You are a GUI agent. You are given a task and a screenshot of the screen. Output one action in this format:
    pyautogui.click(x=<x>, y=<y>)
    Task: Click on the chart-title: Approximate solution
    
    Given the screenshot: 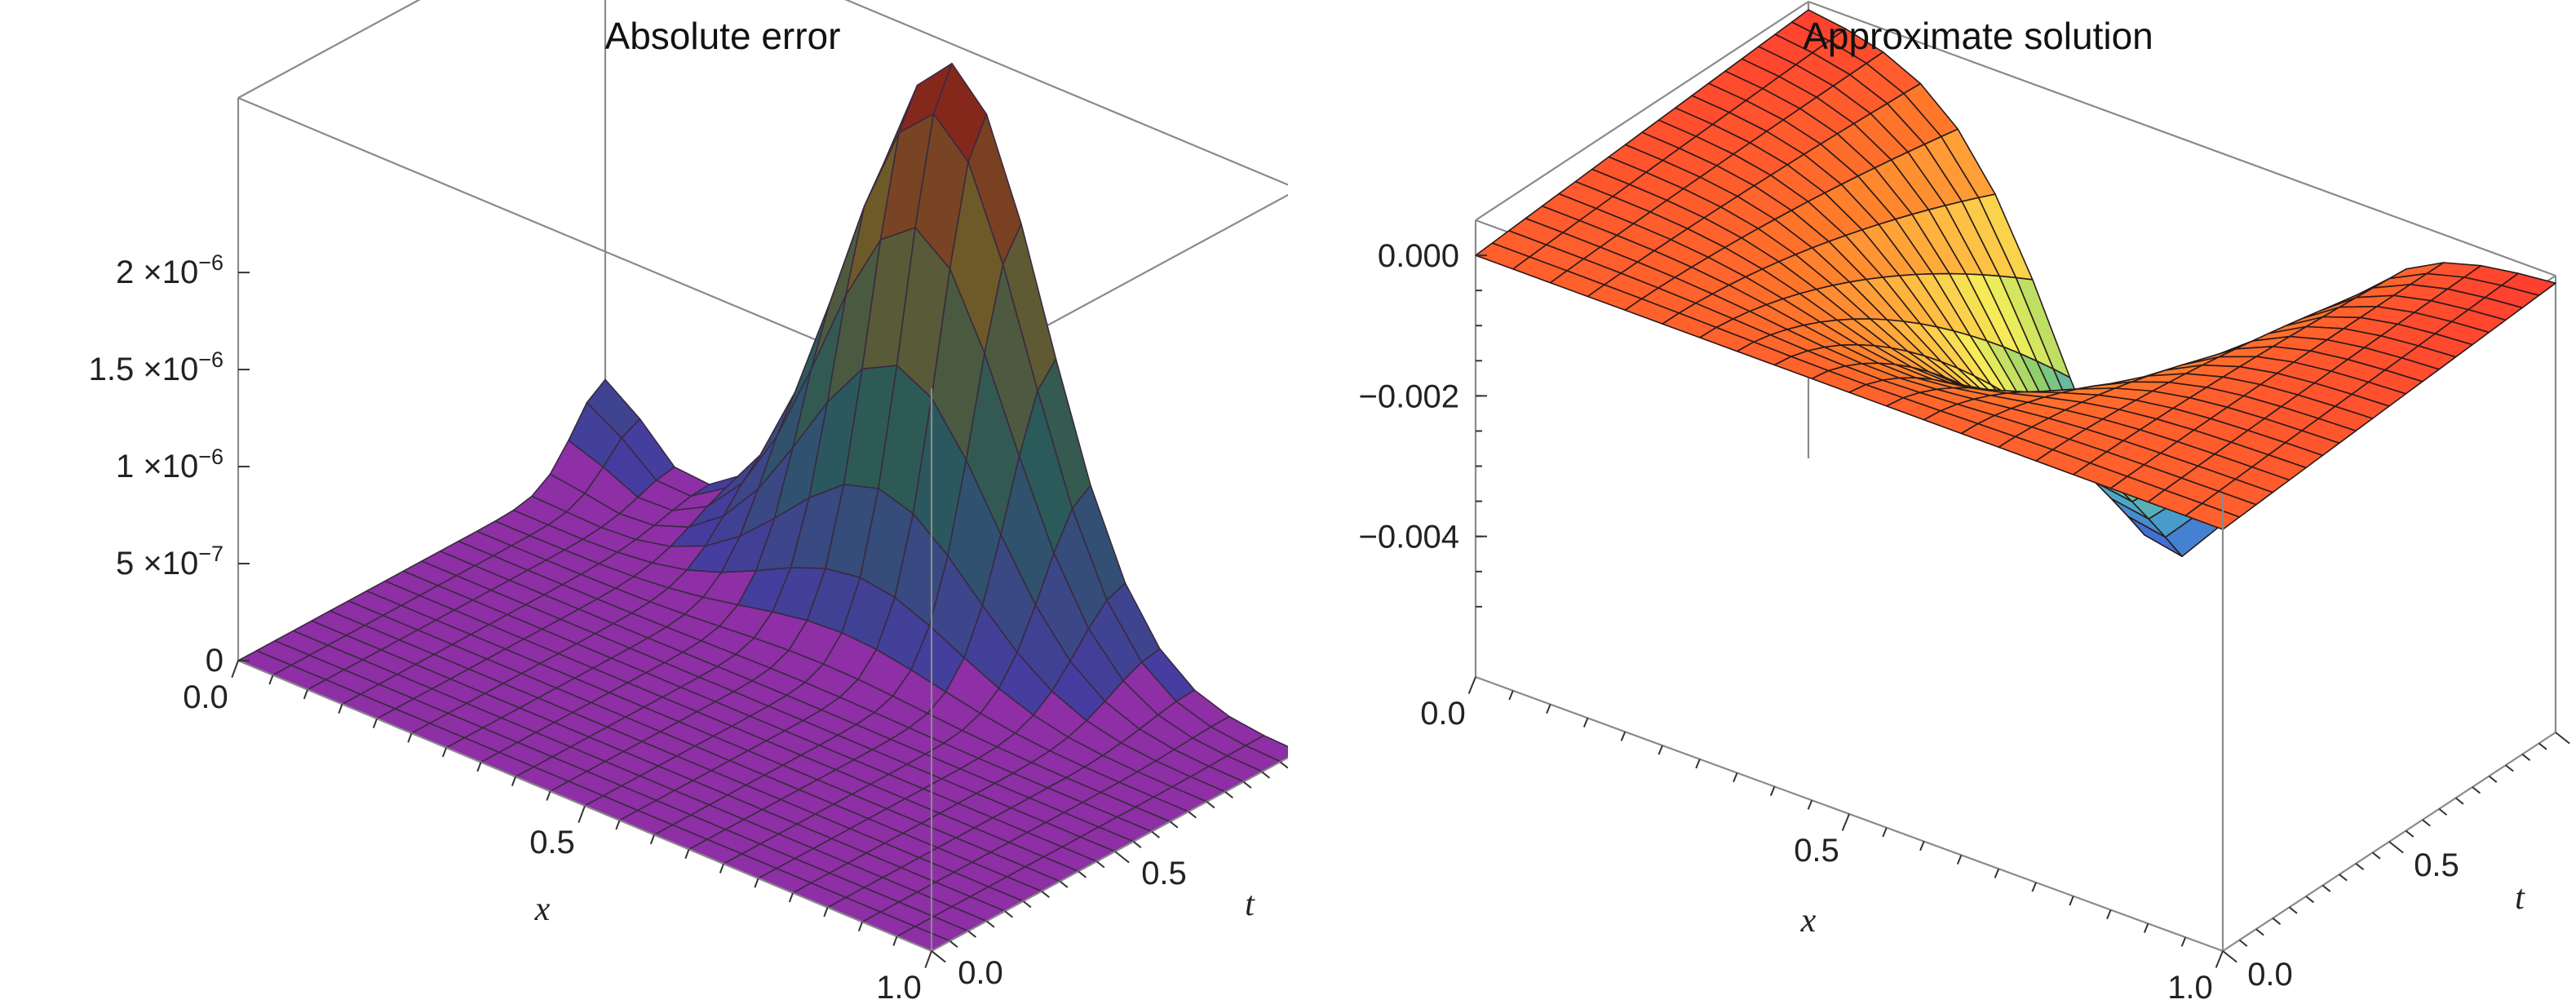 What is the action you would take?
    pyautogui.click(x=1978, y=36)
    